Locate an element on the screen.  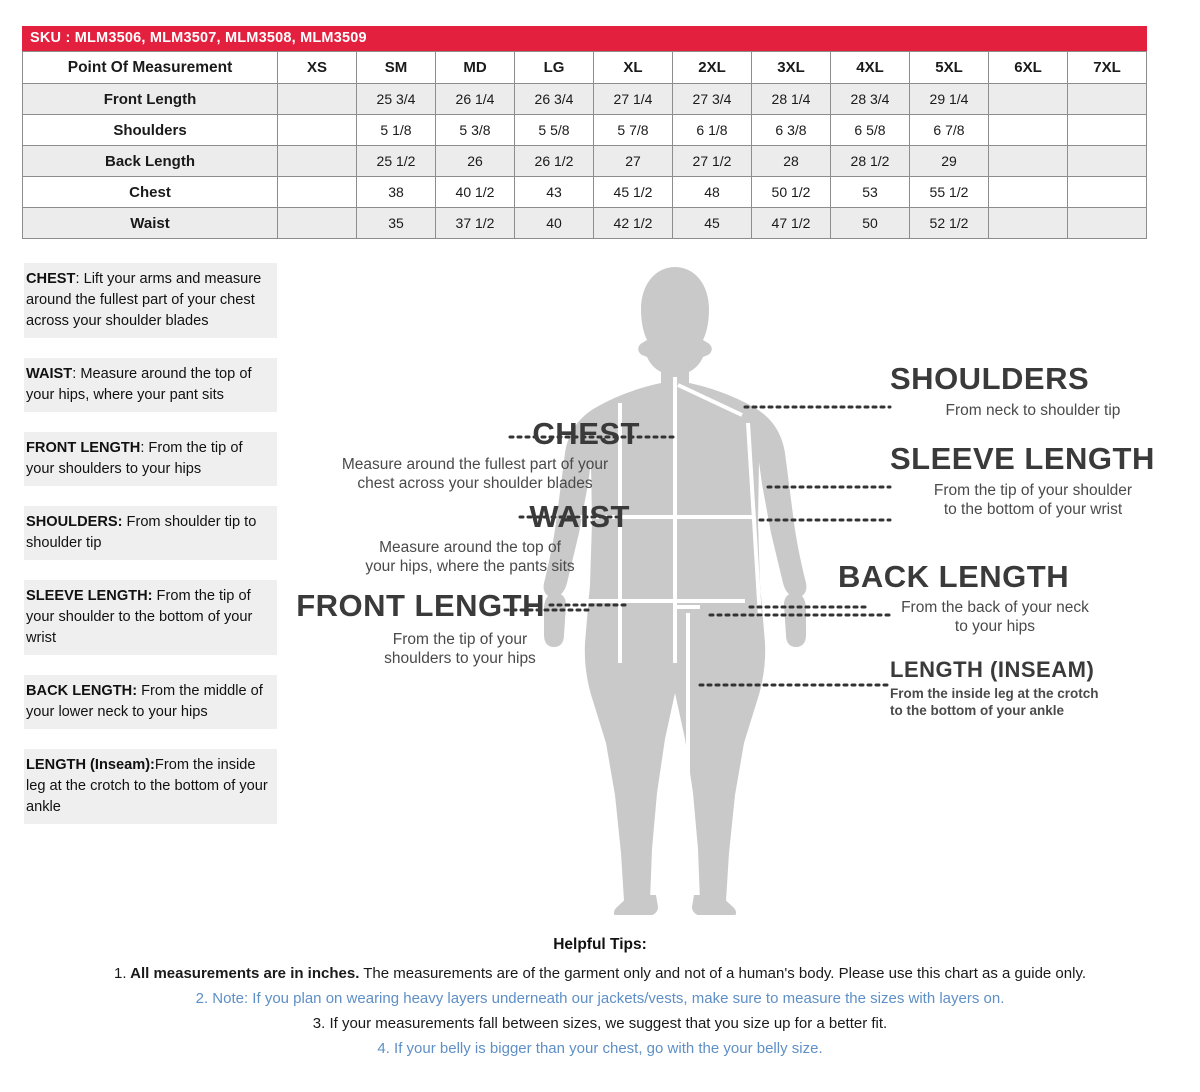
diagram-front-length-sub2: shoulders to your hips is located at coordinates (460, 658).